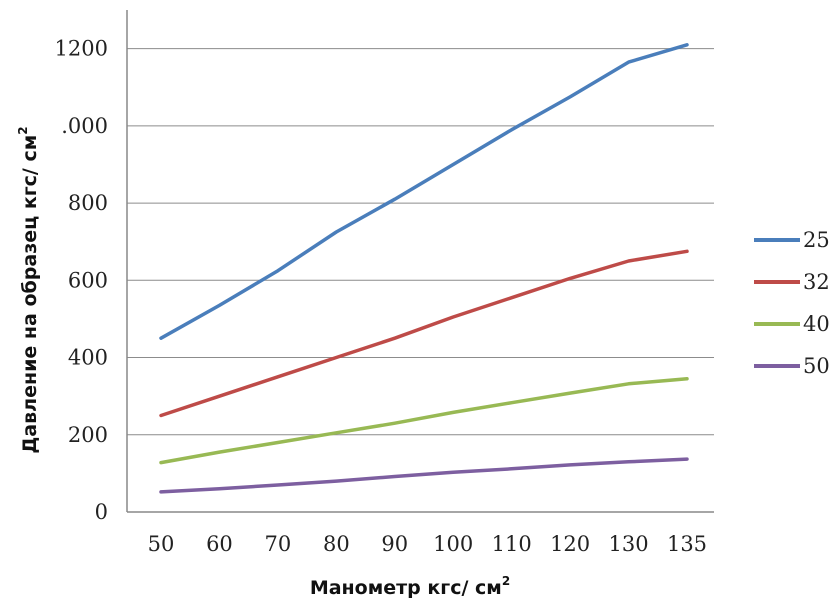 The width and height of the screenshot is (836, 610). Describe the element at coordinates (84, 126) in the screenshot. I see `y-tick-label: .000` at that location.